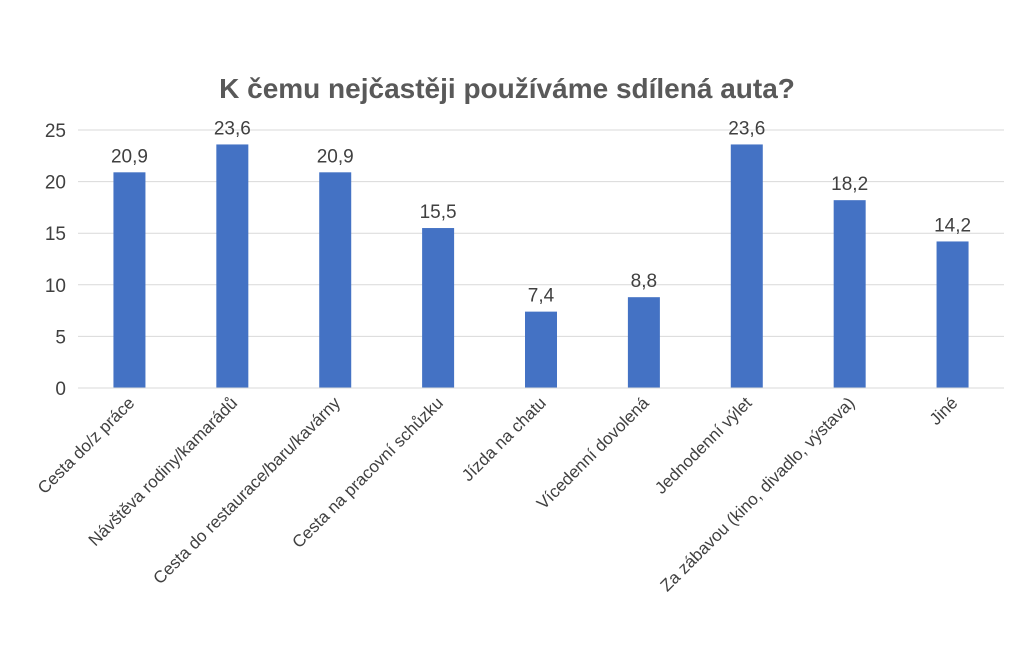  Describe the element at coordinates (644, 281) in the screenshot. I see `data-label: 8,8` at that location.